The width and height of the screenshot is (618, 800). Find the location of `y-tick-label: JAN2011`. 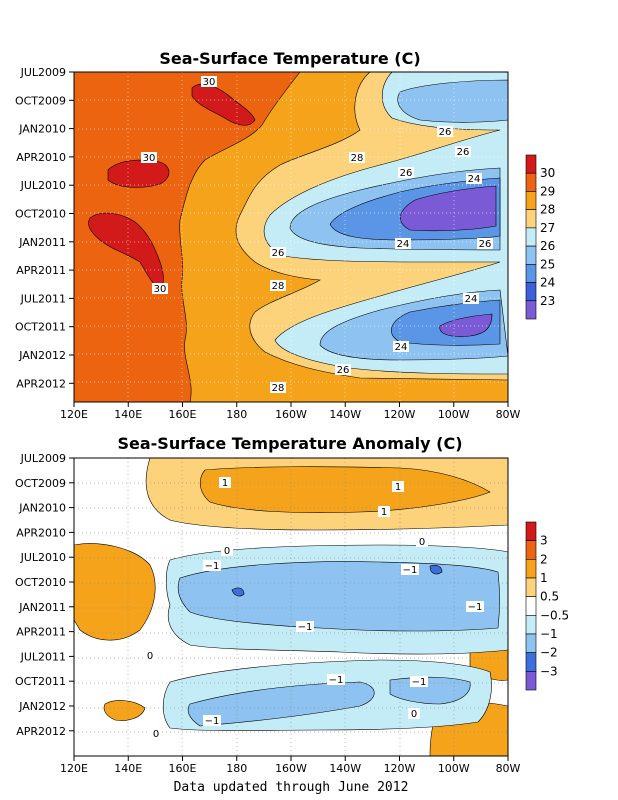

y-tick-label: JAN2011 is located at coordinates (42, 242).